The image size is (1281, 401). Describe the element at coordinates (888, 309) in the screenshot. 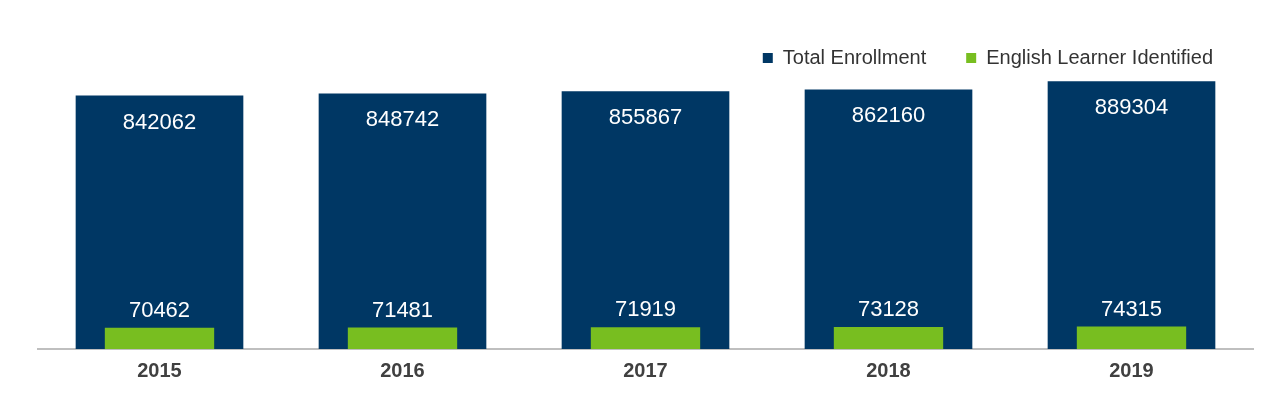

I see `data-label: 73128` at that location.